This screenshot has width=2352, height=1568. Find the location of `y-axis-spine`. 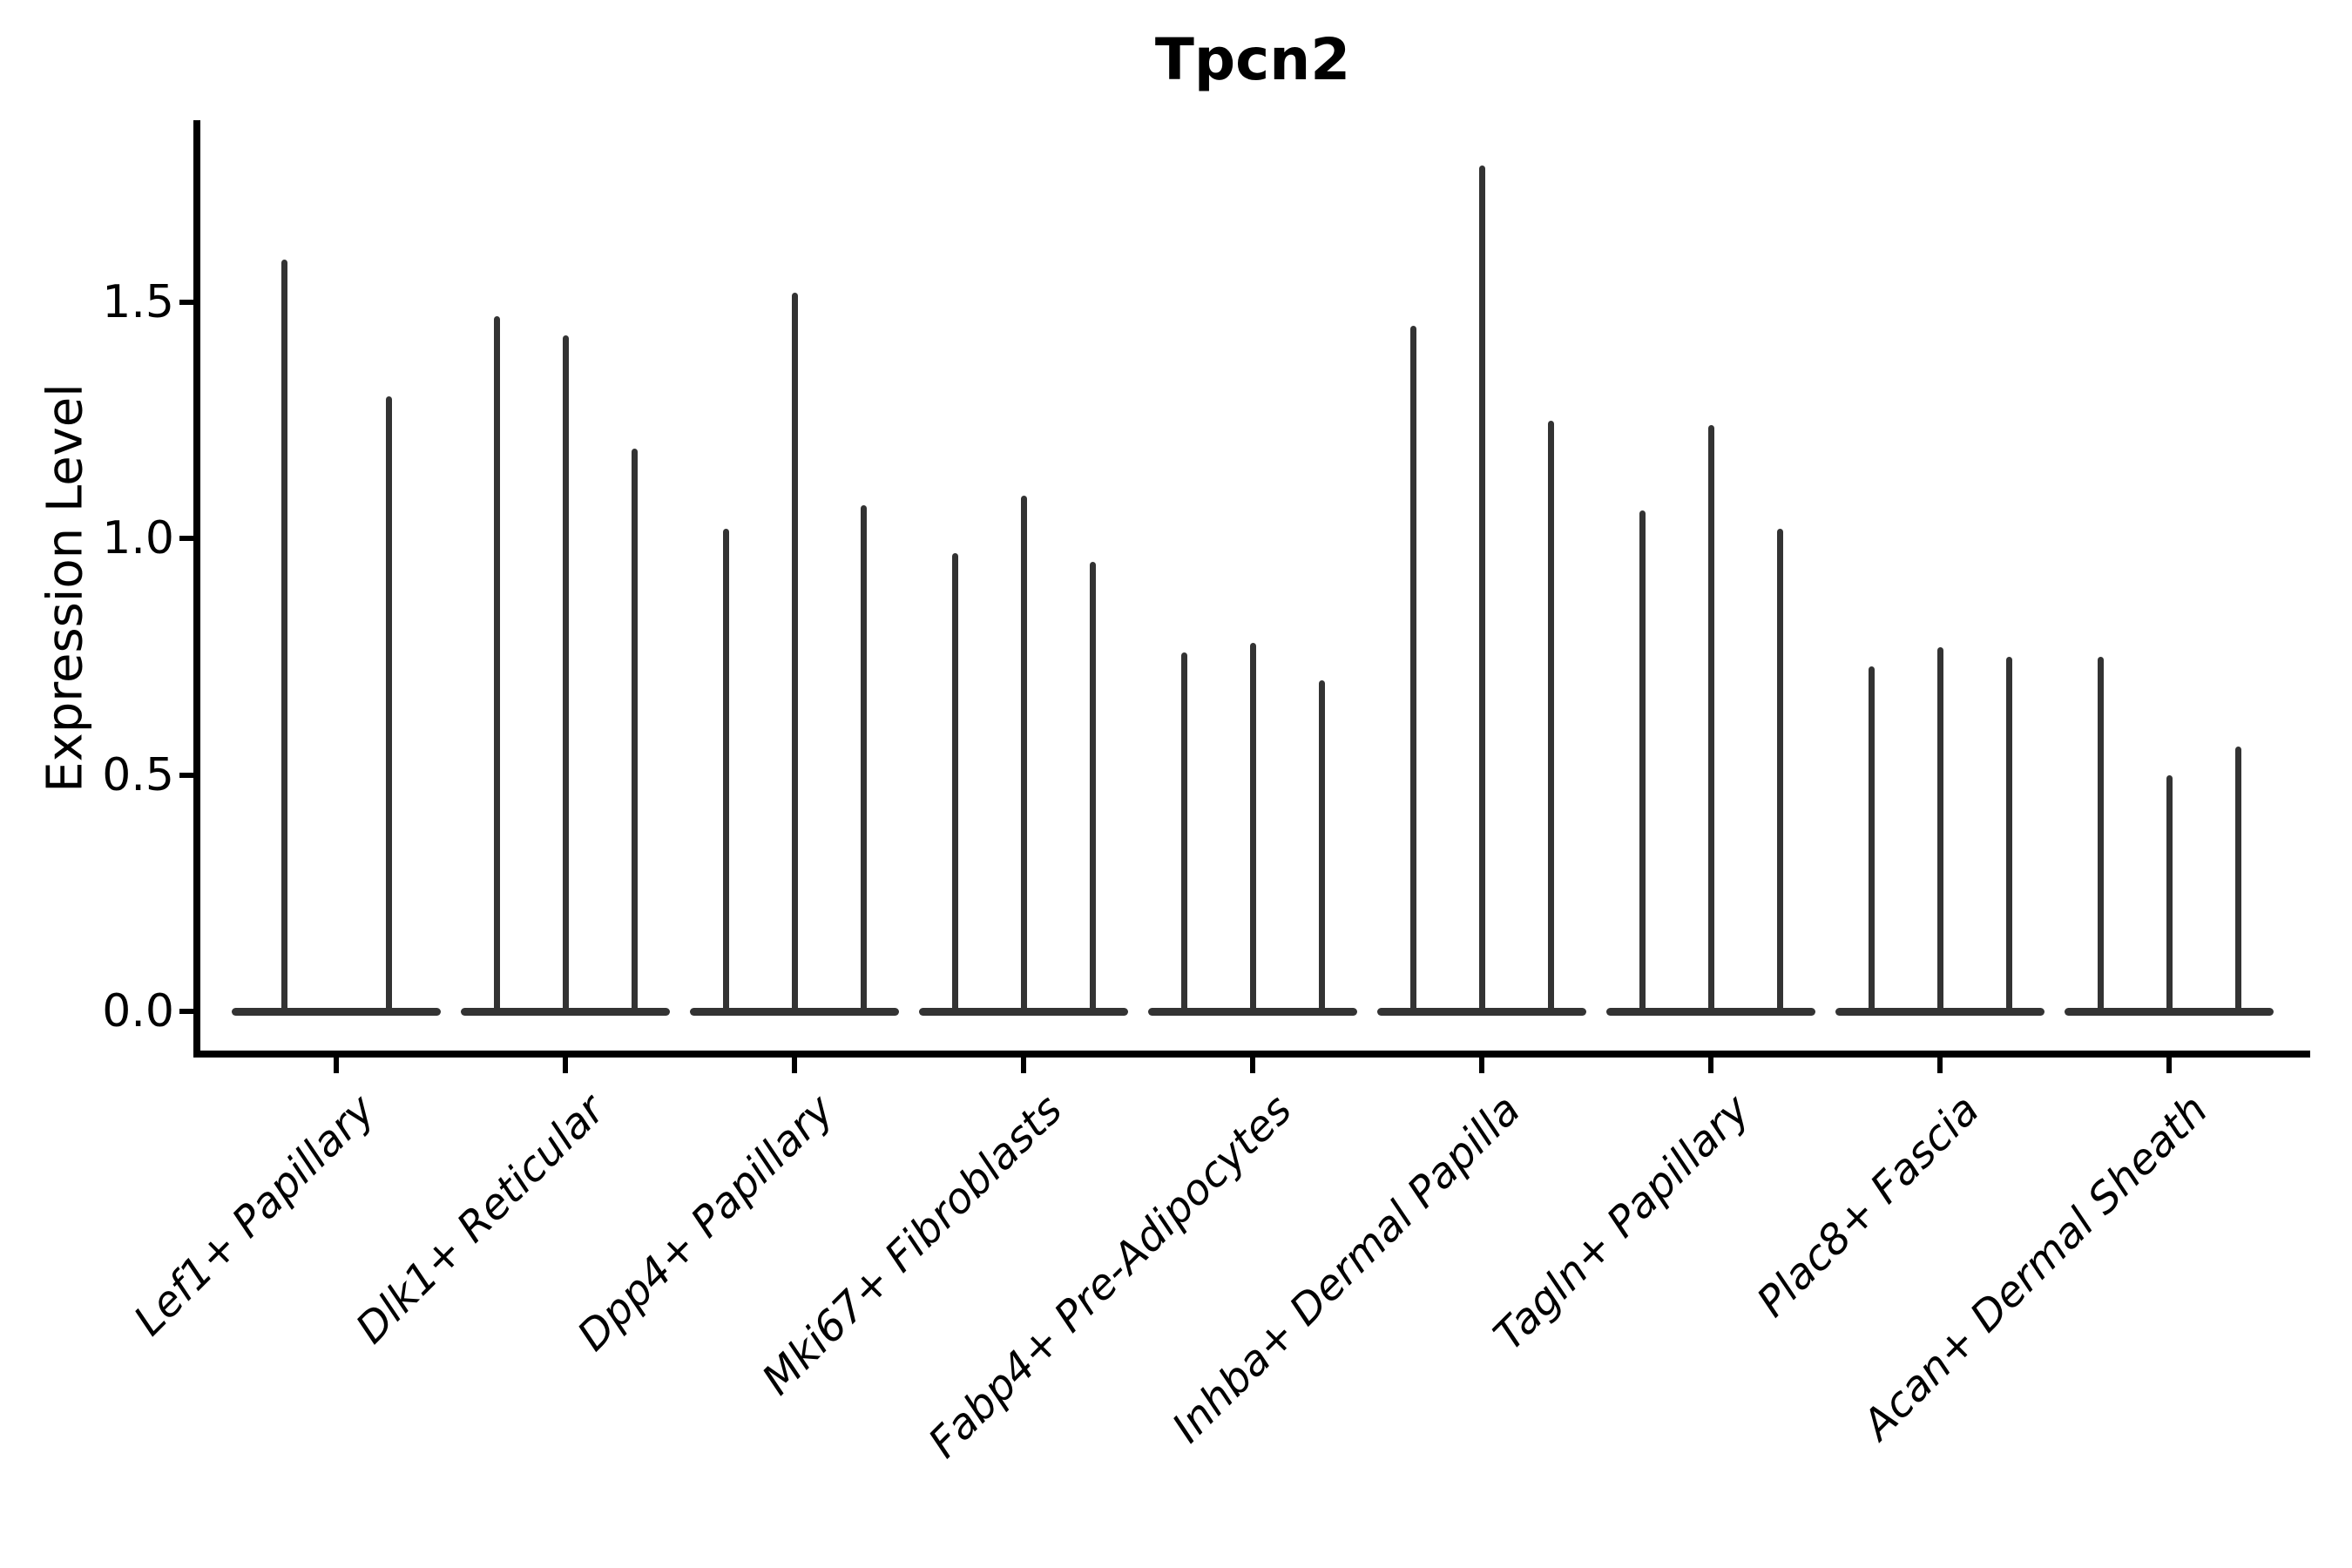

y-axis-spine is located at coordinates (196, 589).